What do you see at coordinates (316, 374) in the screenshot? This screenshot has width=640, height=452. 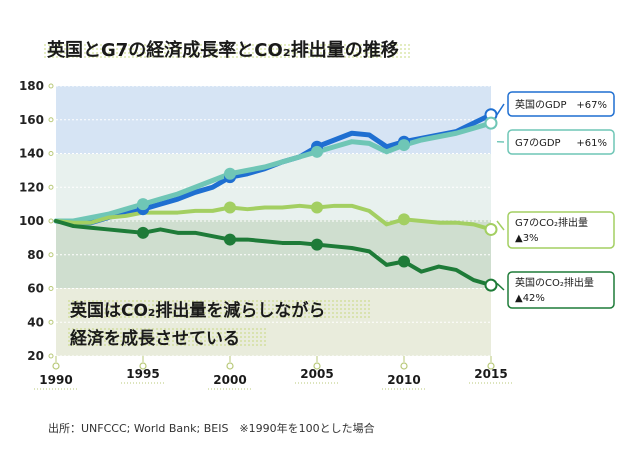 I see `x-tick-label: 2005` at bounding box center [316, 374].